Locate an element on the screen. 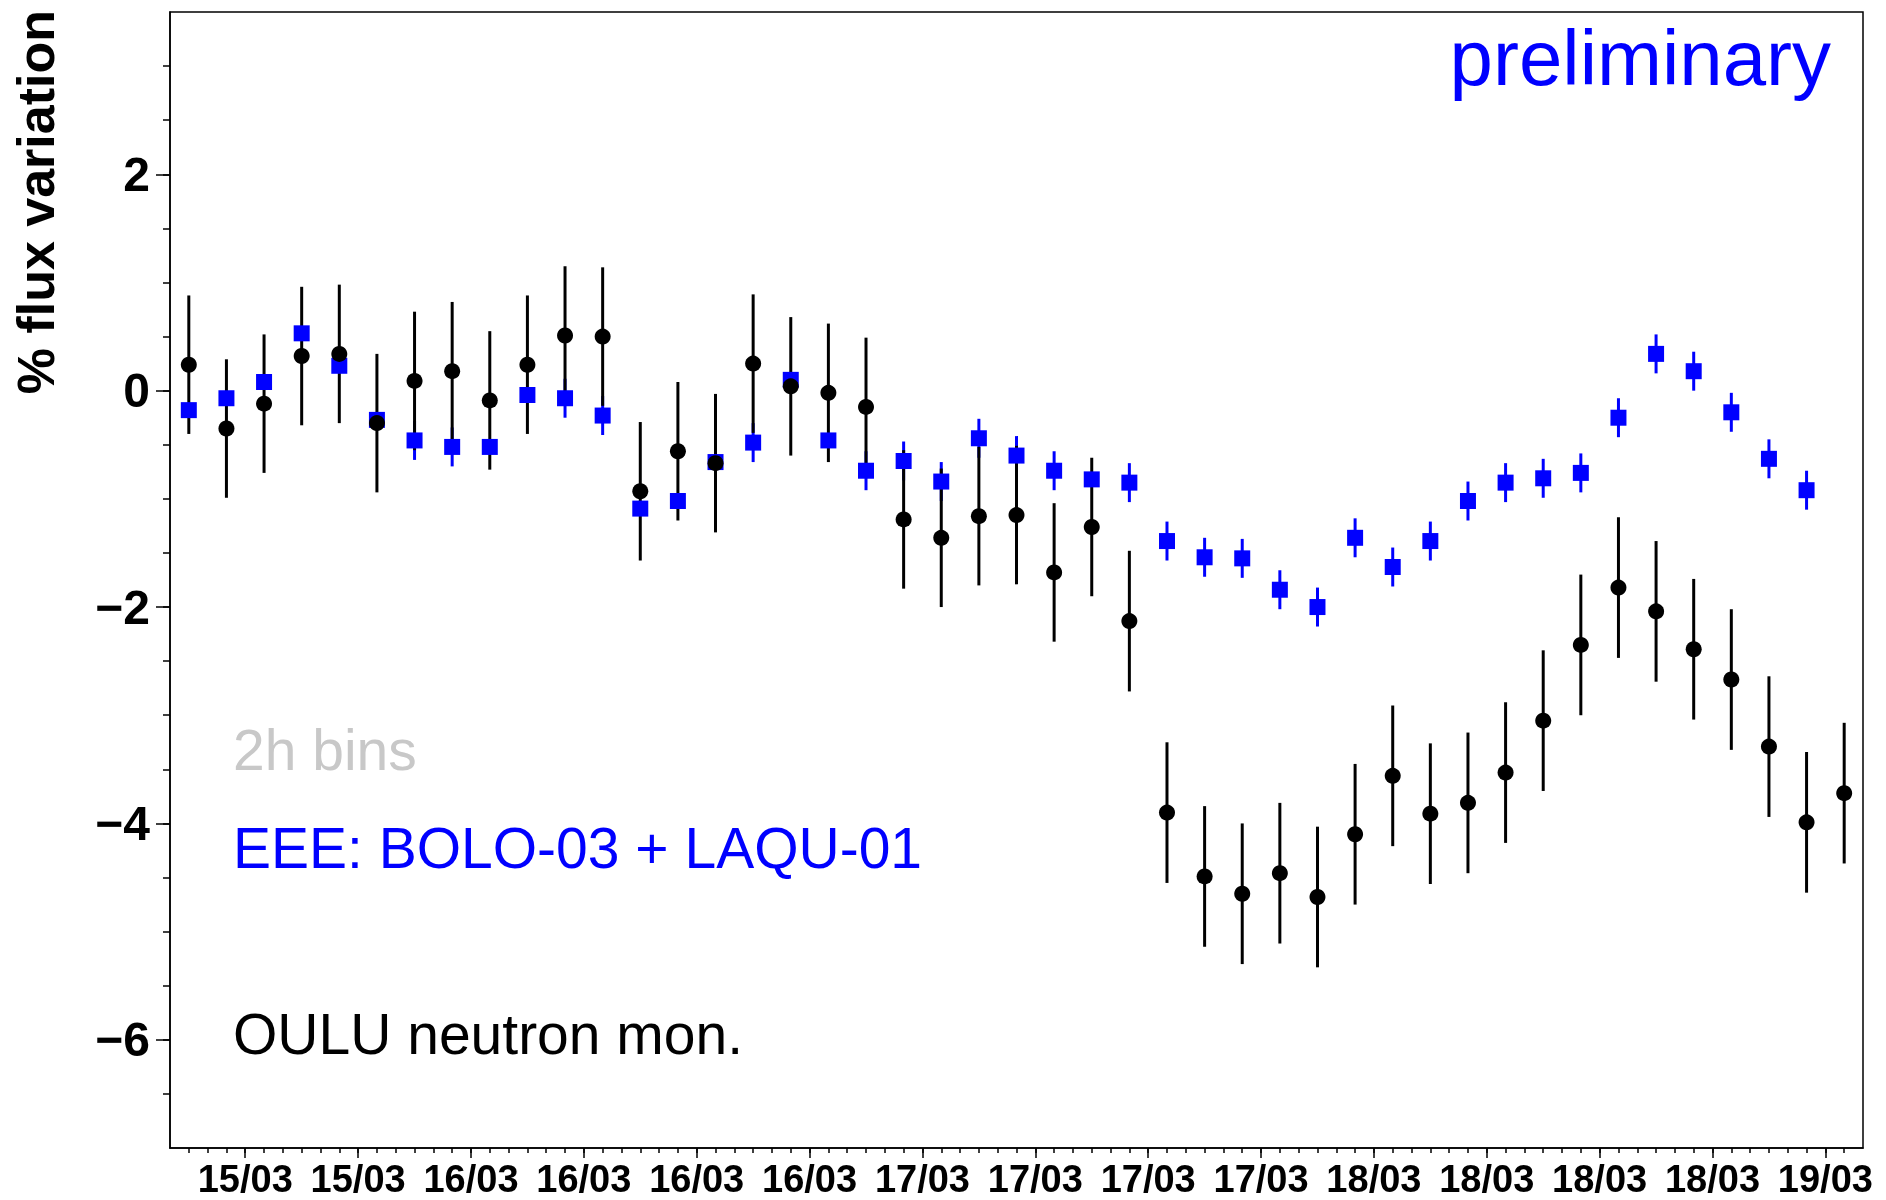 This screenshot has height=1200, width=1886. x-tick-label: 19/03 is located at coordinates (1825, 1179).